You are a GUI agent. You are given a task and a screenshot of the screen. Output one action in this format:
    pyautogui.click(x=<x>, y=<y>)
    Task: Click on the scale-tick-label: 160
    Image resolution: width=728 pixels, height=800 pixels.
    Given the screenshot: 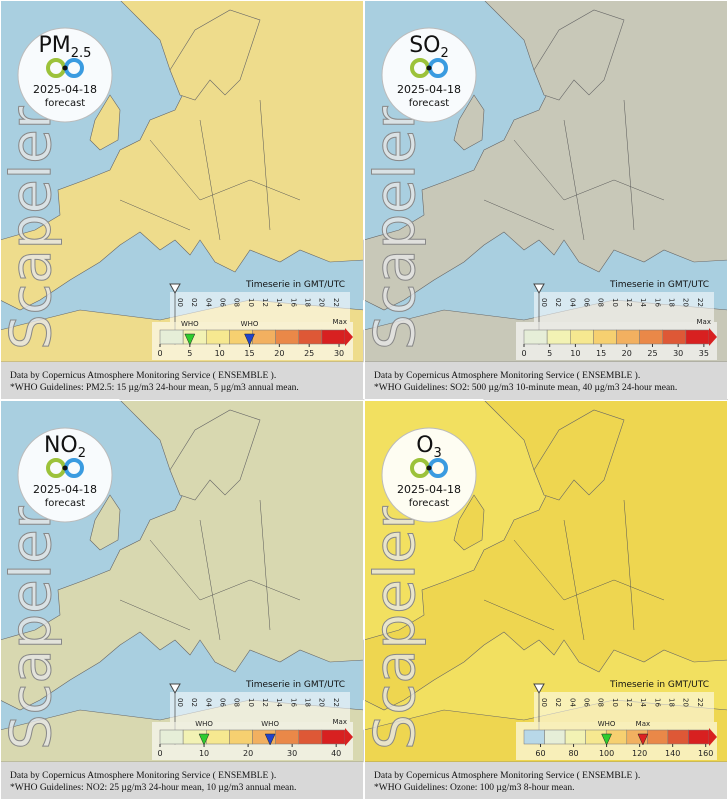 What is the action you would take?
    pyautogui.click(x=705, y=753)
    